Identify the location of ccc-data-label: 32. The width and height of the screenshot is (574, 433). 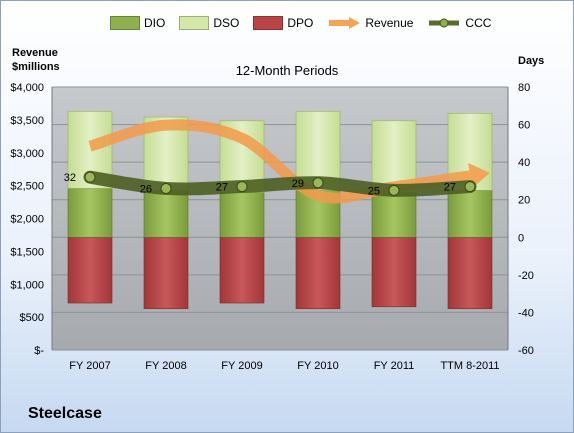
(70, 178).